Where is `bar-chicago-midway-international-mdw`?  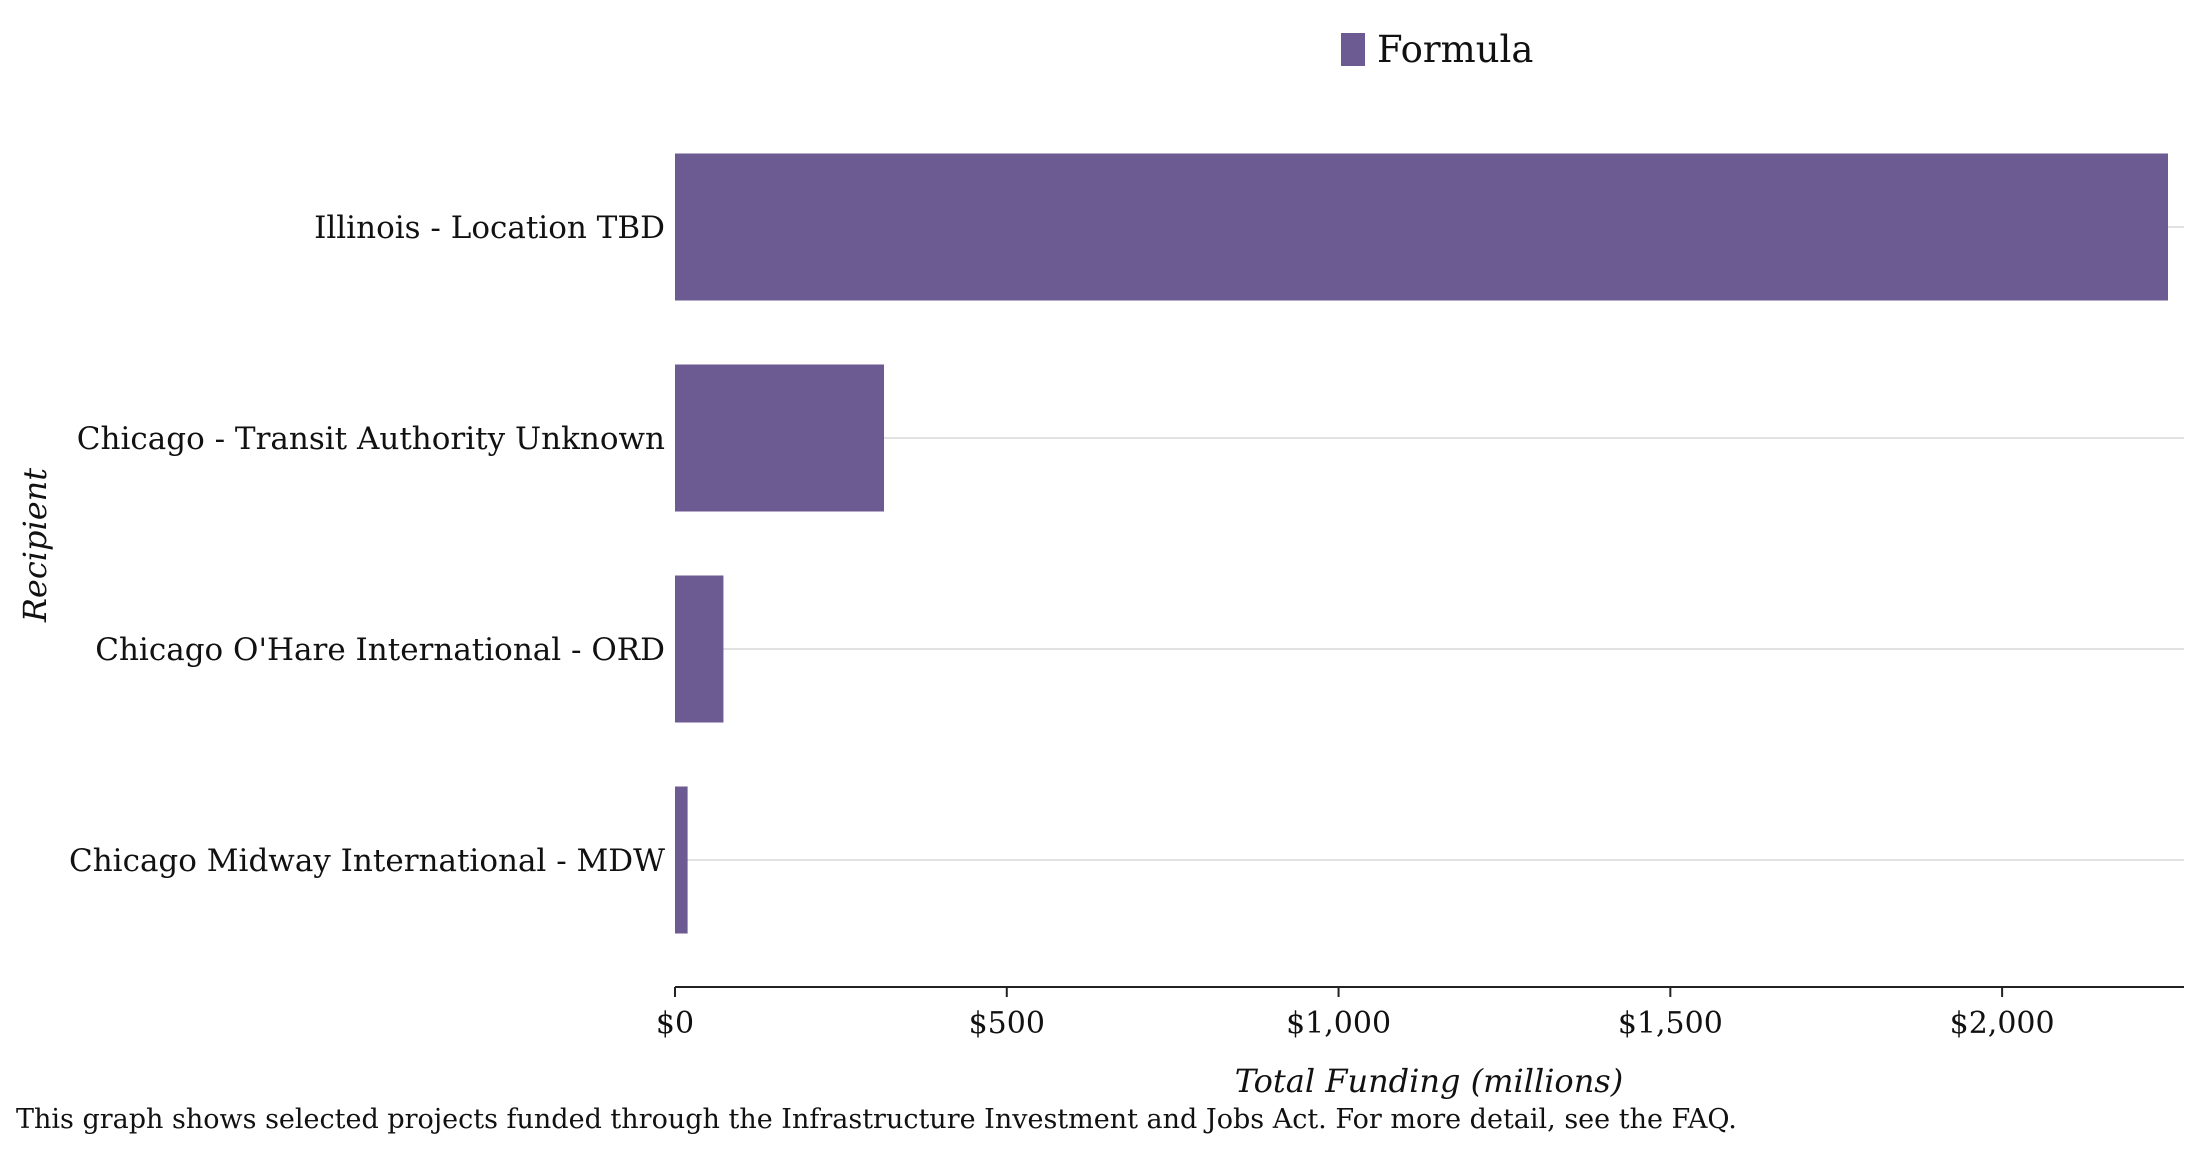
bar-chicago-midway-international-mdw is located at coordinates (681, 860).